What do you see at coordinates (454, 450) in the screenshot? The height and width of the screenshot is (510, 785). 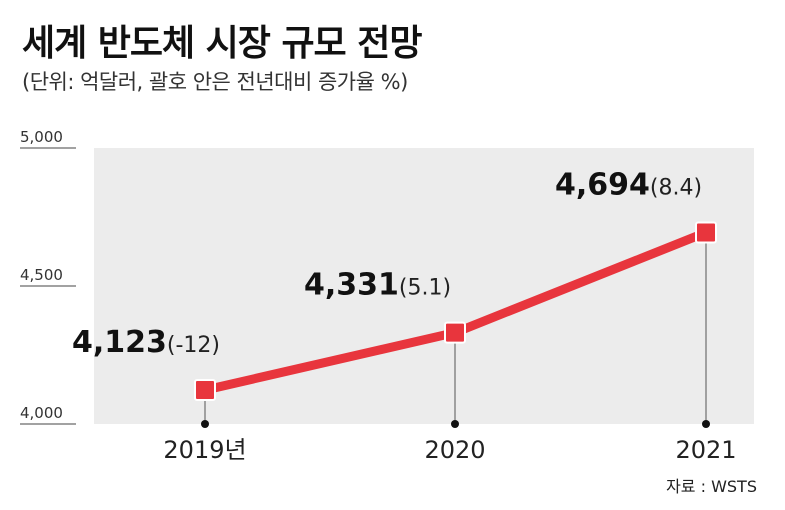 I see `x-tick-label: 2020` at bounding box center [454, 450].